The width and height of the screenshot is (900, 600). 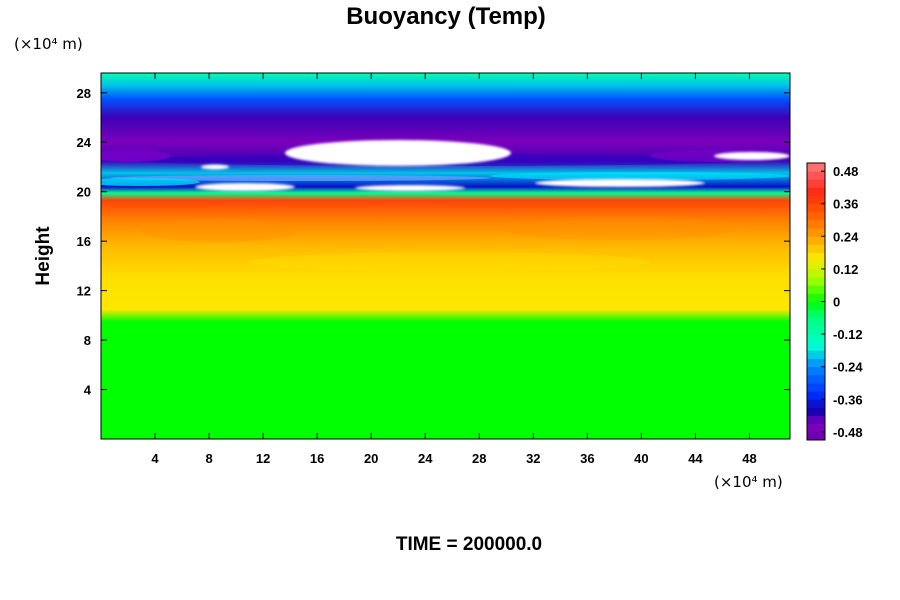 I want to click on y-tick-label-5: 24, so click(x=84, y=142).